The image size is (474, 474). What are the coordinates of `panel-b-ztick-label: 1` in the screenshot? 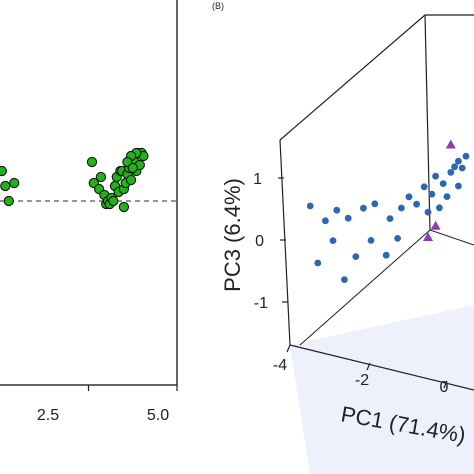 It's located at (257, 179).